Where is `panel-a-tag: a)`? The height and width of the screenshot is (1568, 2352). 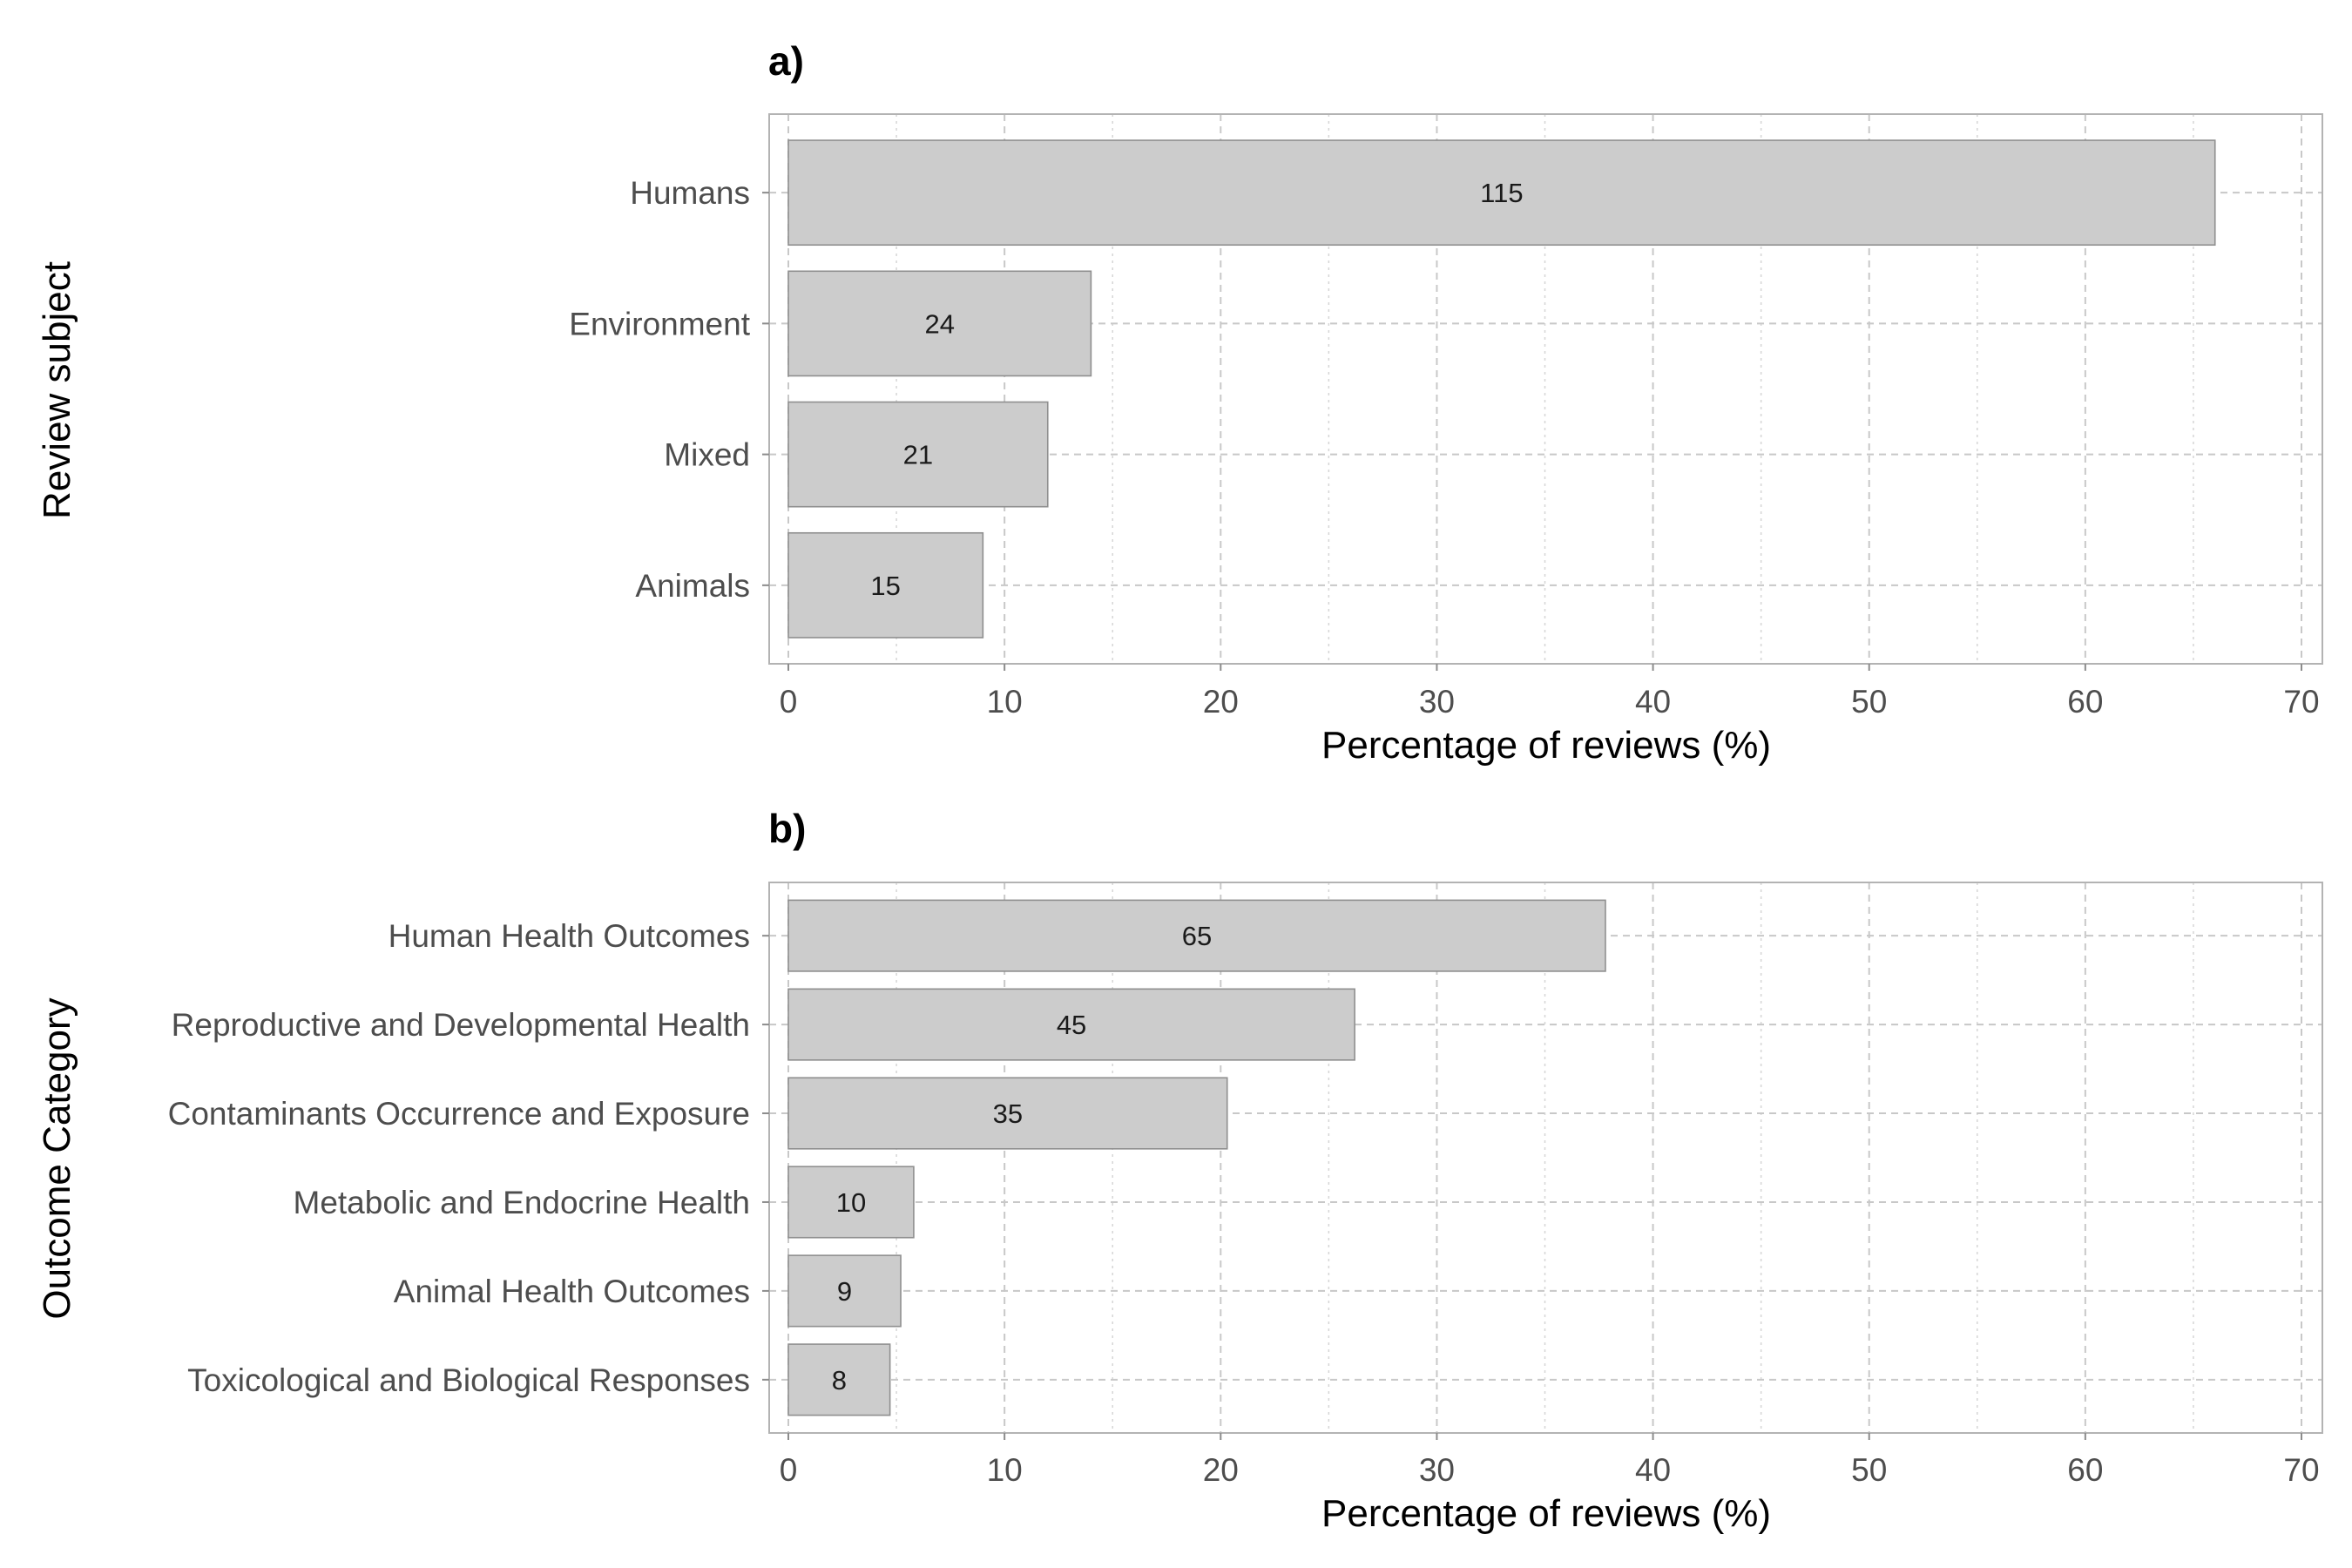
panel-a-tag: a) is located at coordinates (786, 61).